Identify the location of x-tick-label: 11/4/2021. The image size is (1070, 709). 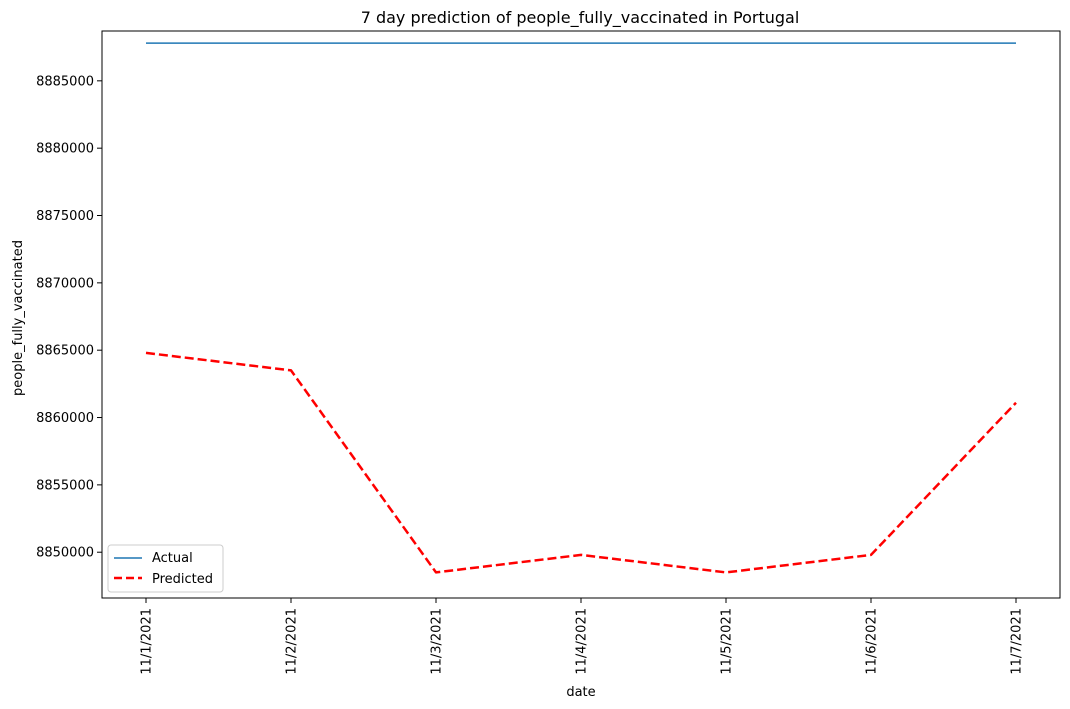
(582, 641).